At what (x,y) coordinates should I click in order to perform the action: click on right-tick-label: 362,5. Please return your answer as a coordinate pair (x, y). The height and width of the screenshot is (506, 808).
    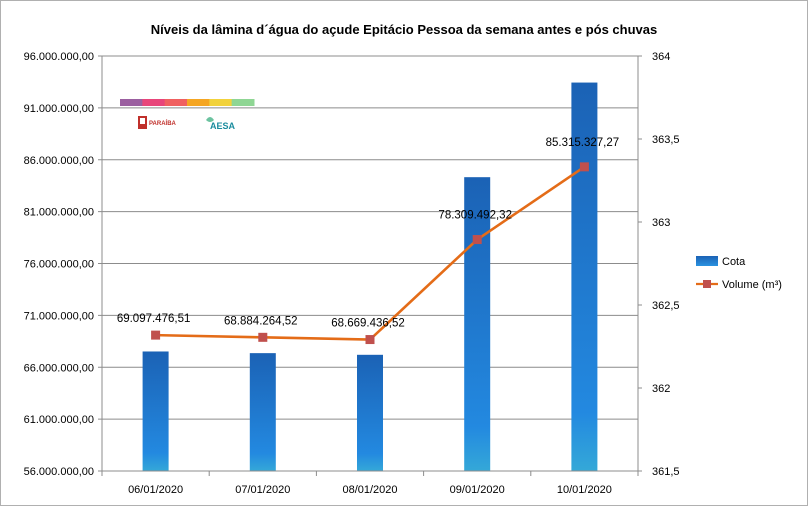
    Looking at the image, I should click on (666, 306).